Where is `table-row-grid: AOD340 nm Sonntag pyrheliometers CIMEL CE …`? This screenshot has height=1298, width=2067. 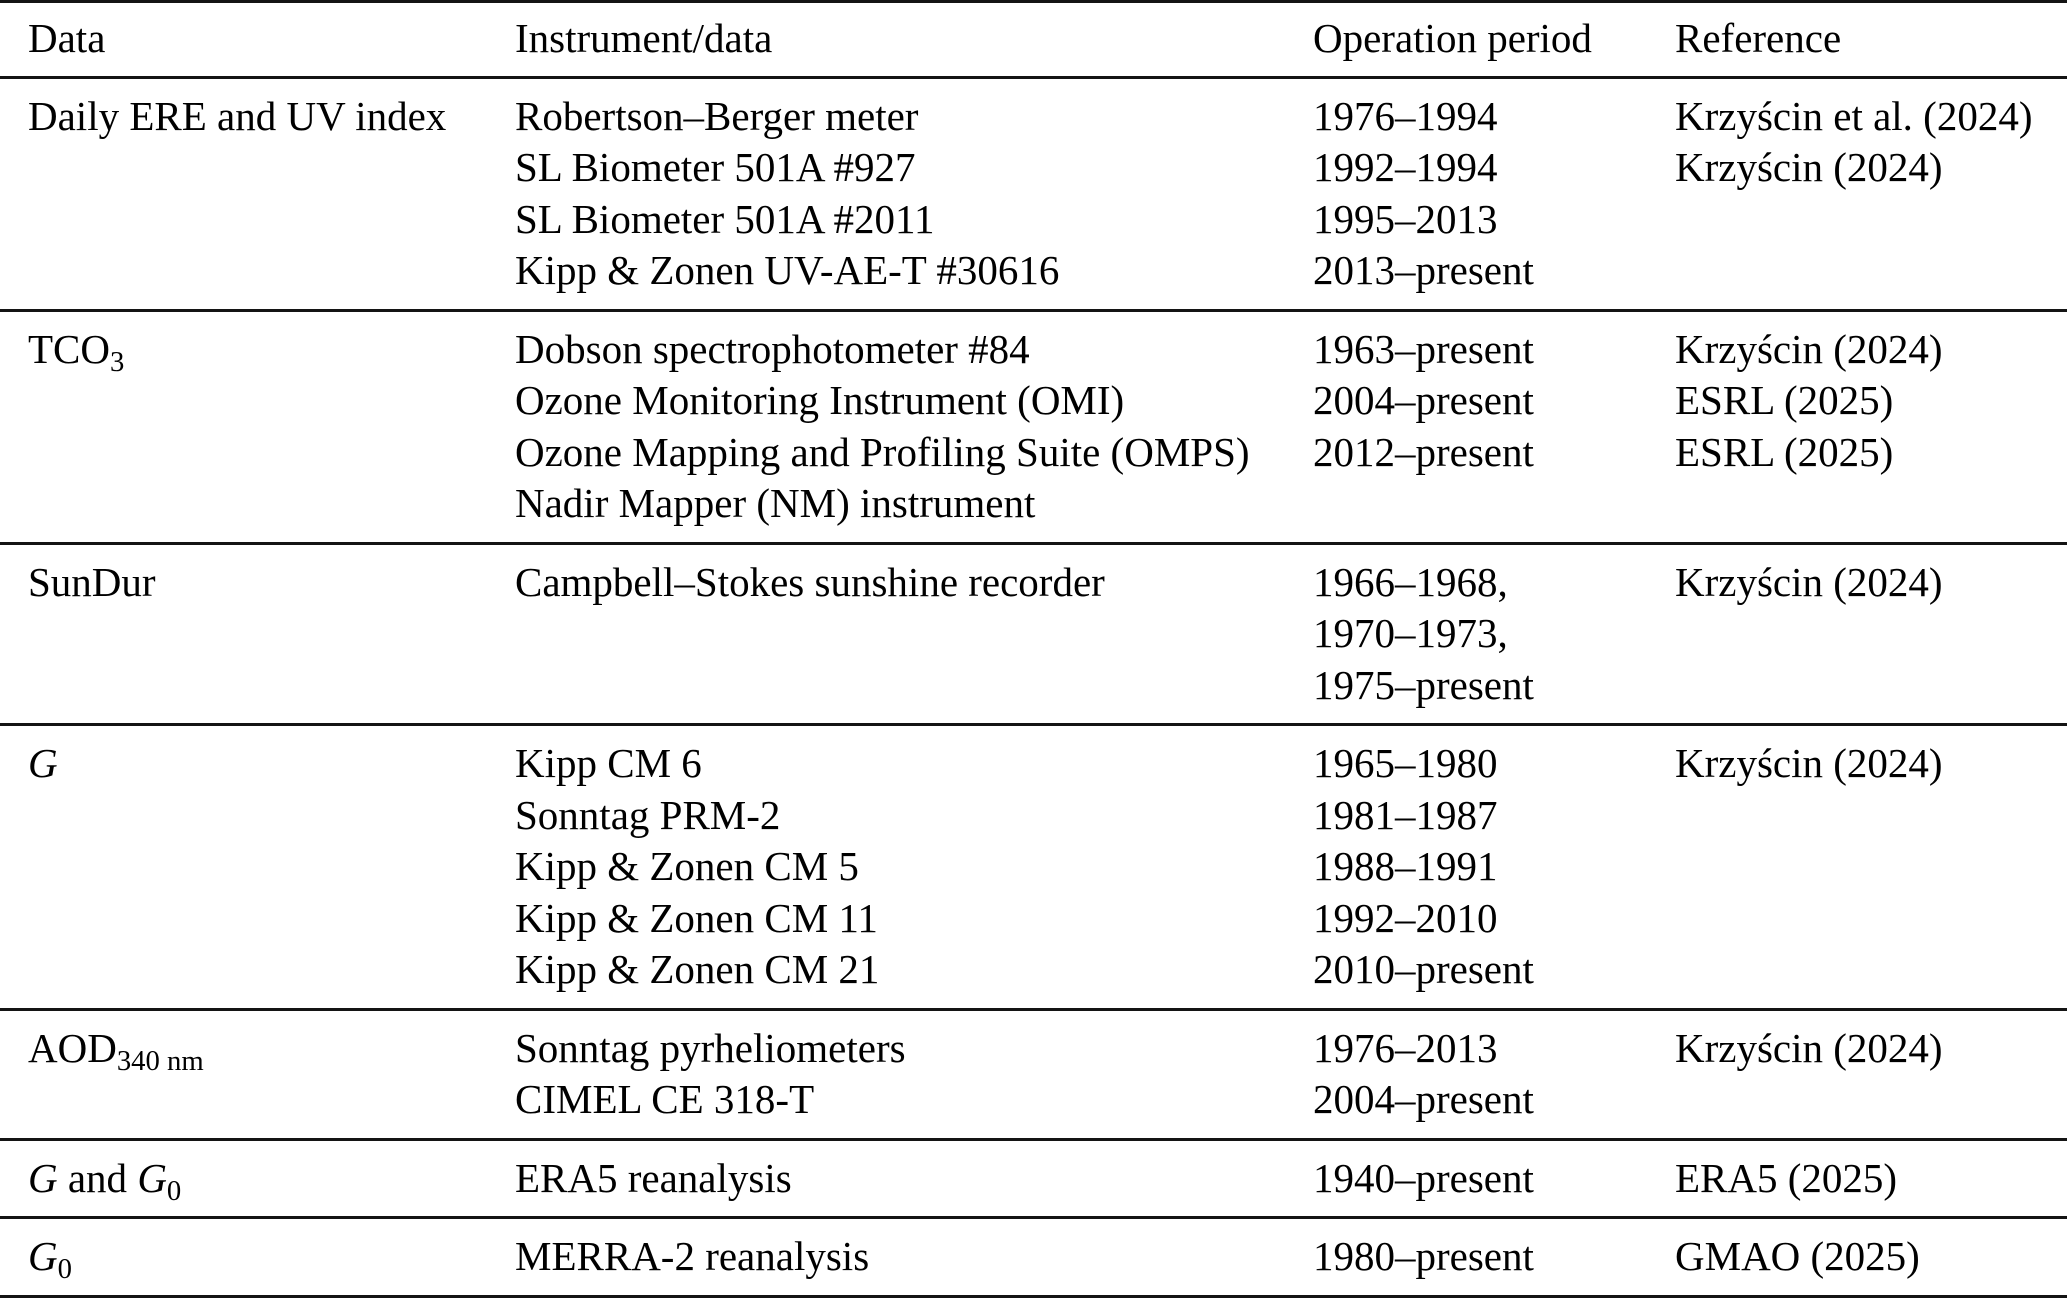 table-row-grid: AOD340 nm Sonntag pyrheliometers CIMEL CE … is located at coordinates (1033, 1074).